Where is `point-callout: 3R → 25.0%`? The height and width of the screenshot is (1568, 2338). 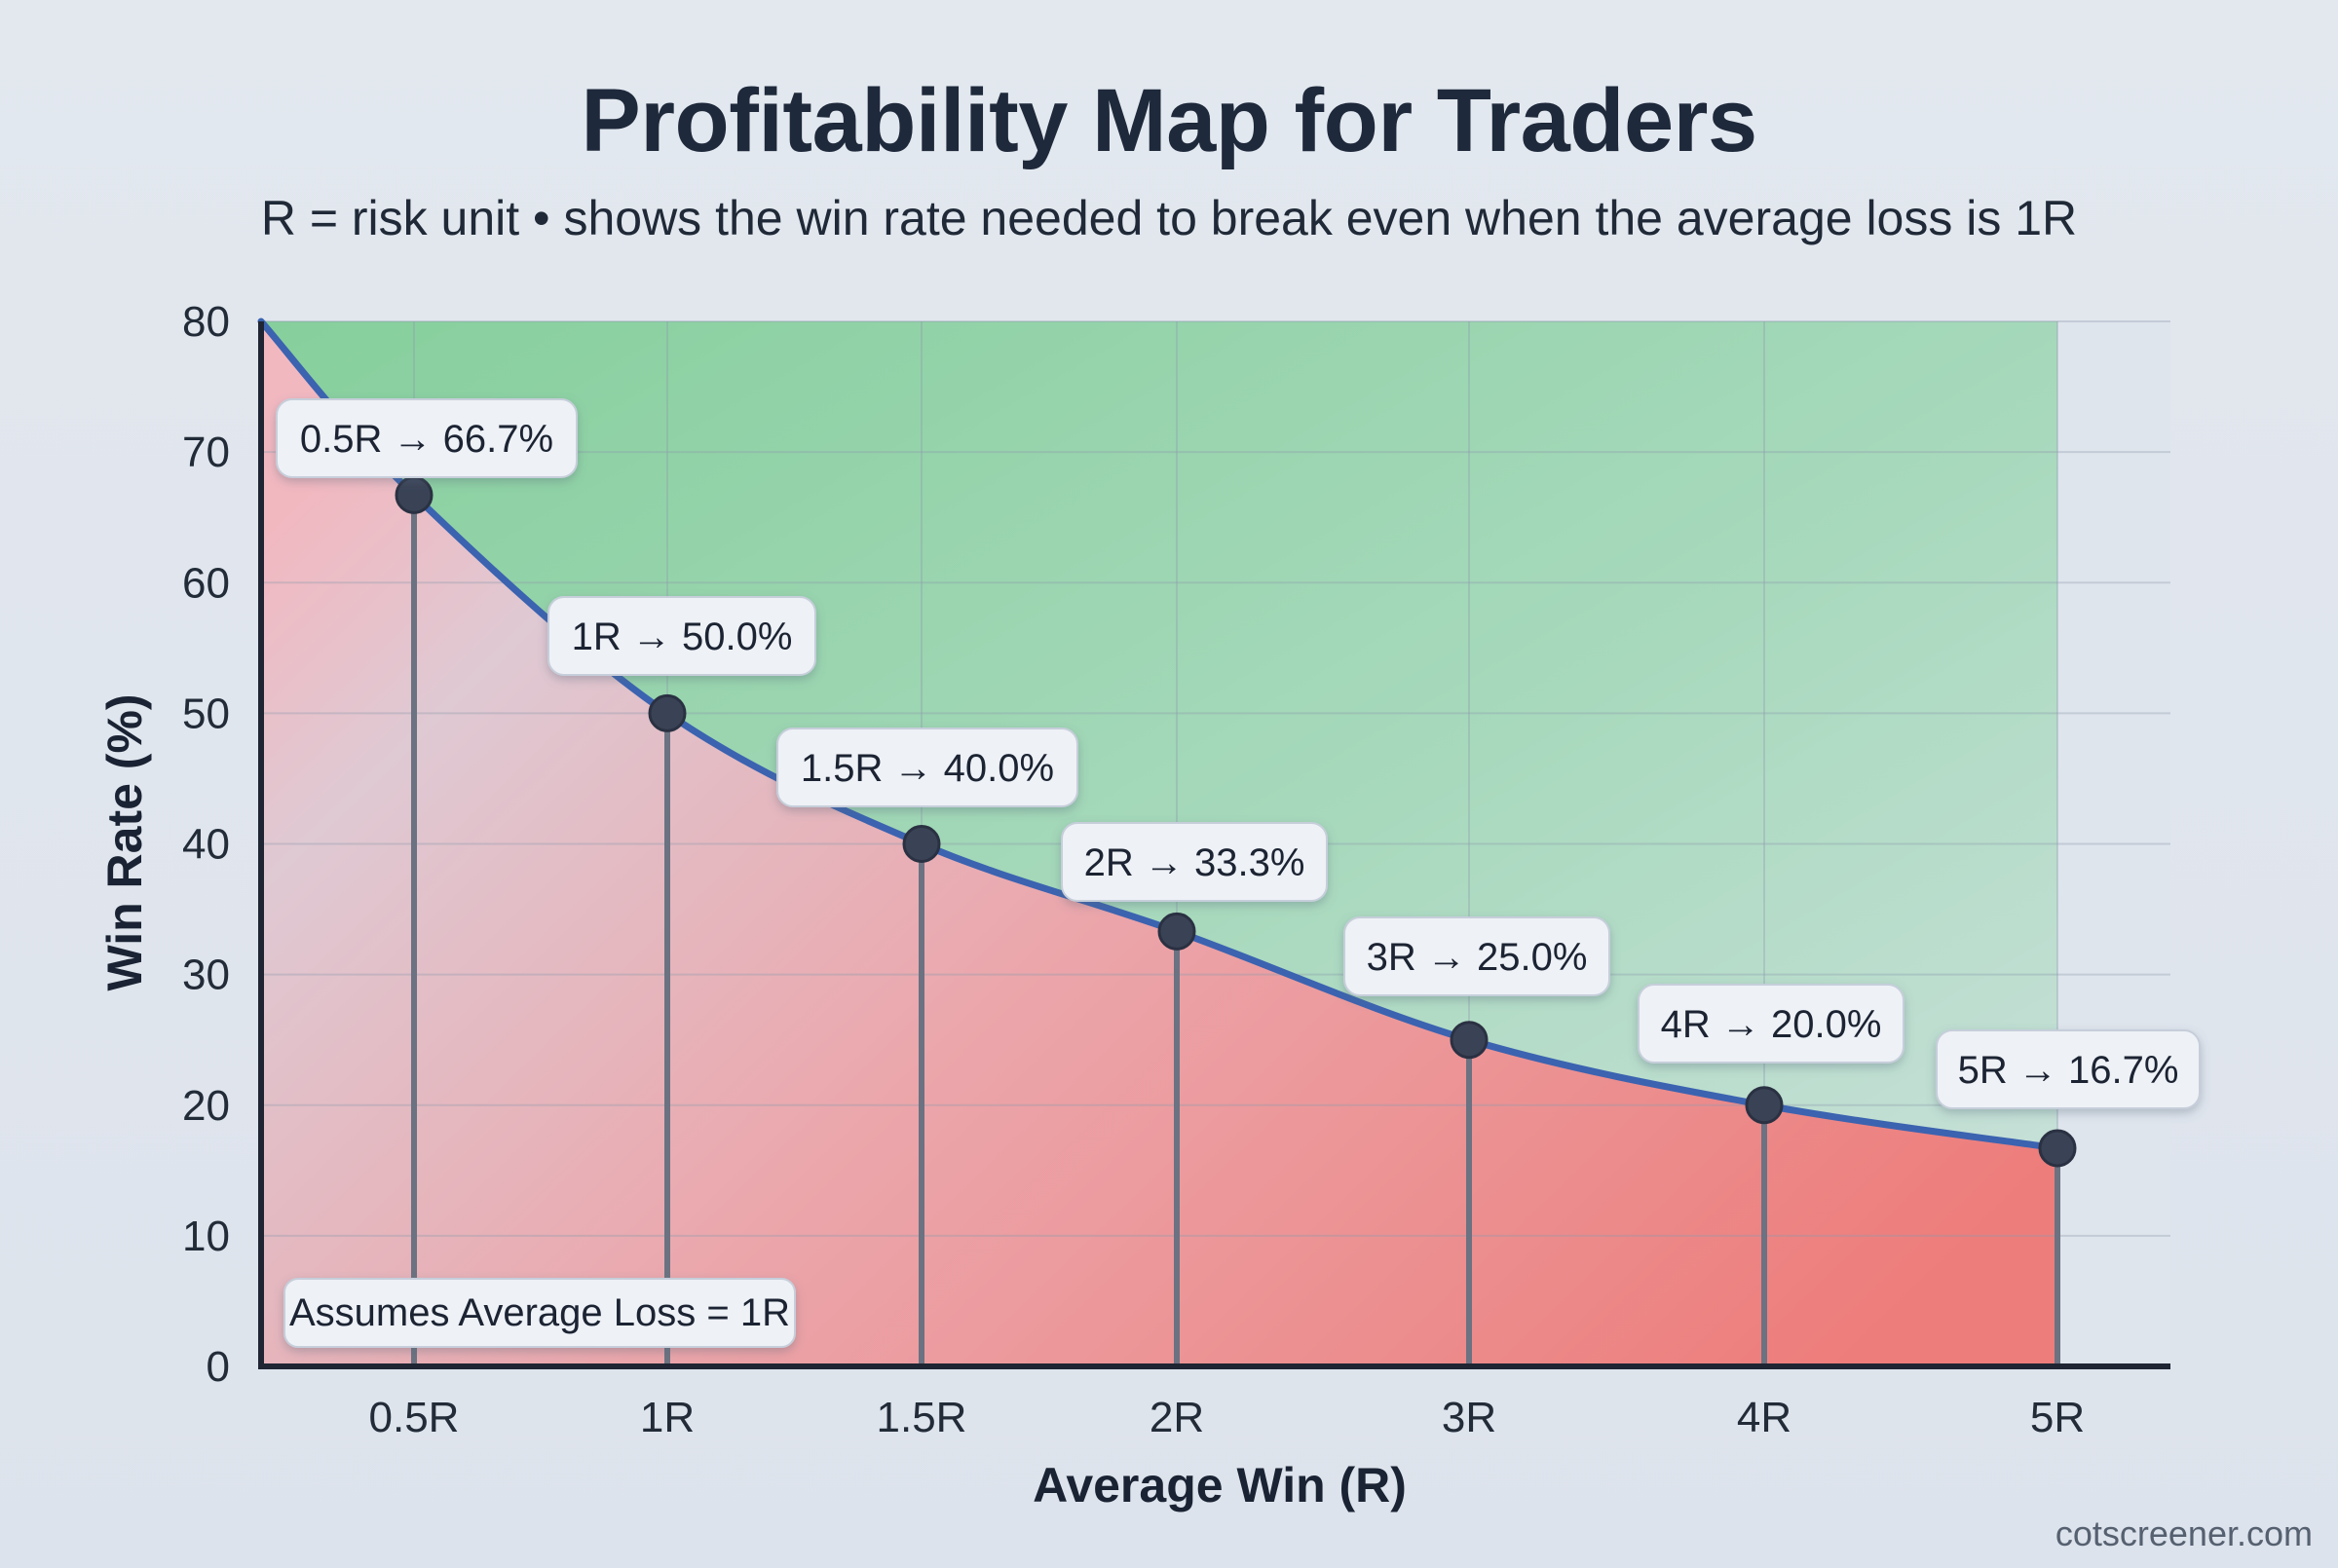 point-callout: 3R → 25.0% is located at coordinates (1476, 956).